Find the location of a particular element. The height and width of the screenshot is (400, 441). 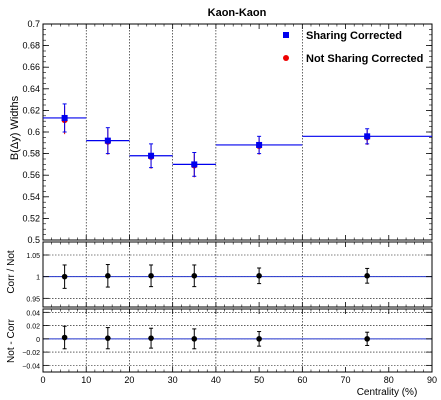

x-tick-label: 40 is located at coordinates (216, 380).